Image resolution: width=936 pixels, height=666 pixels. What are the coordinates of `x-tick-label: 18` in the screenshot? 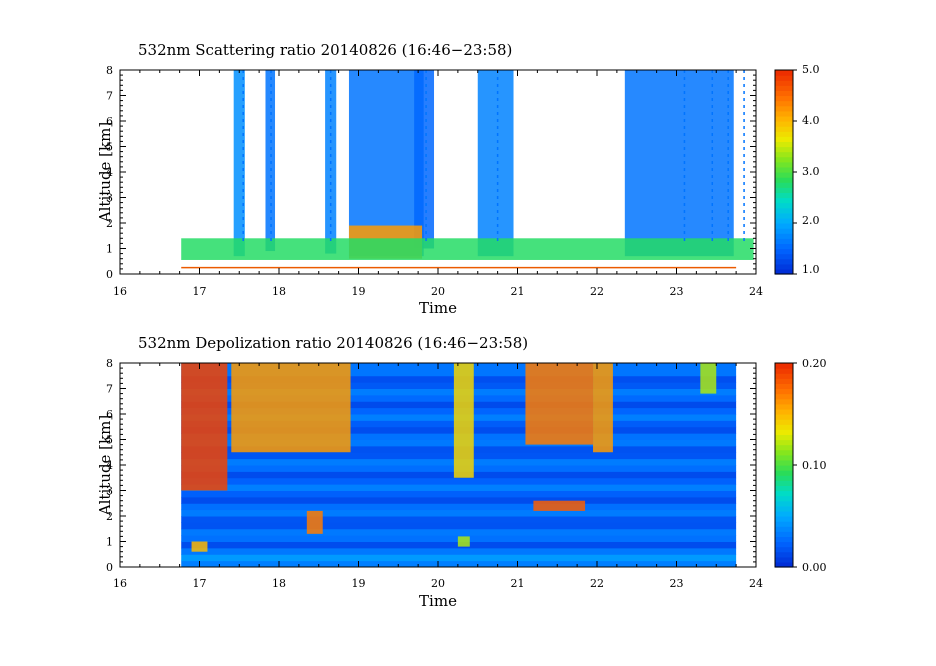 It's located at (279, 583).